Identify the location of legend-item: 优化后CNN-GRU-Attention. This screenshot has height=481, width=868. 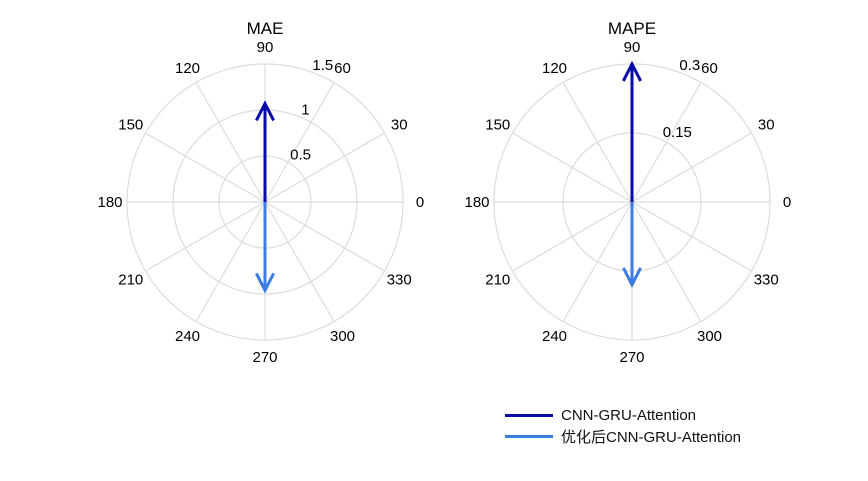
(650, 436).